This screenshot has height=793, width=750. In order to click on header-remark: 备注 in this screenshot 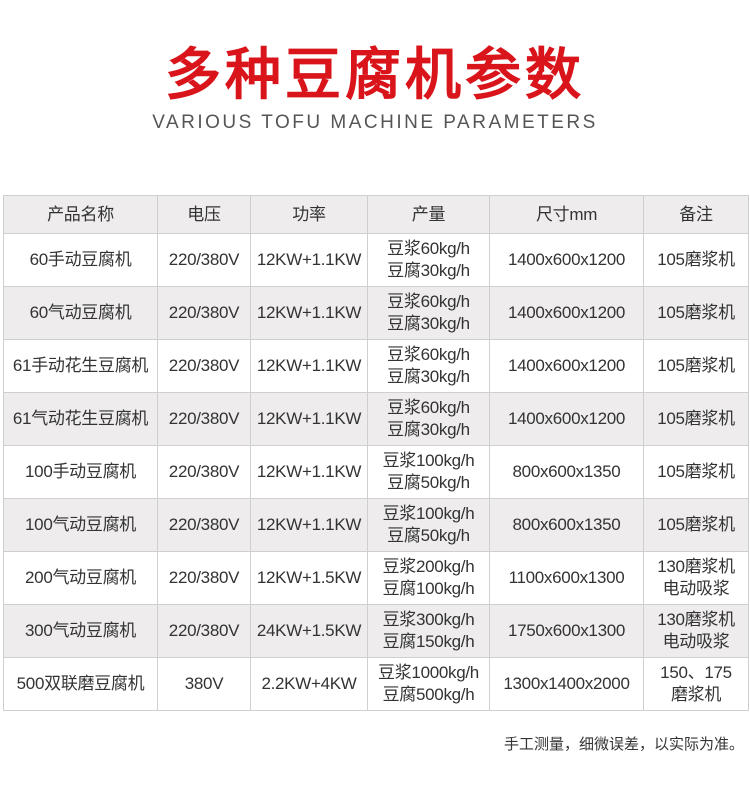, I will do `click(696, 214)`.